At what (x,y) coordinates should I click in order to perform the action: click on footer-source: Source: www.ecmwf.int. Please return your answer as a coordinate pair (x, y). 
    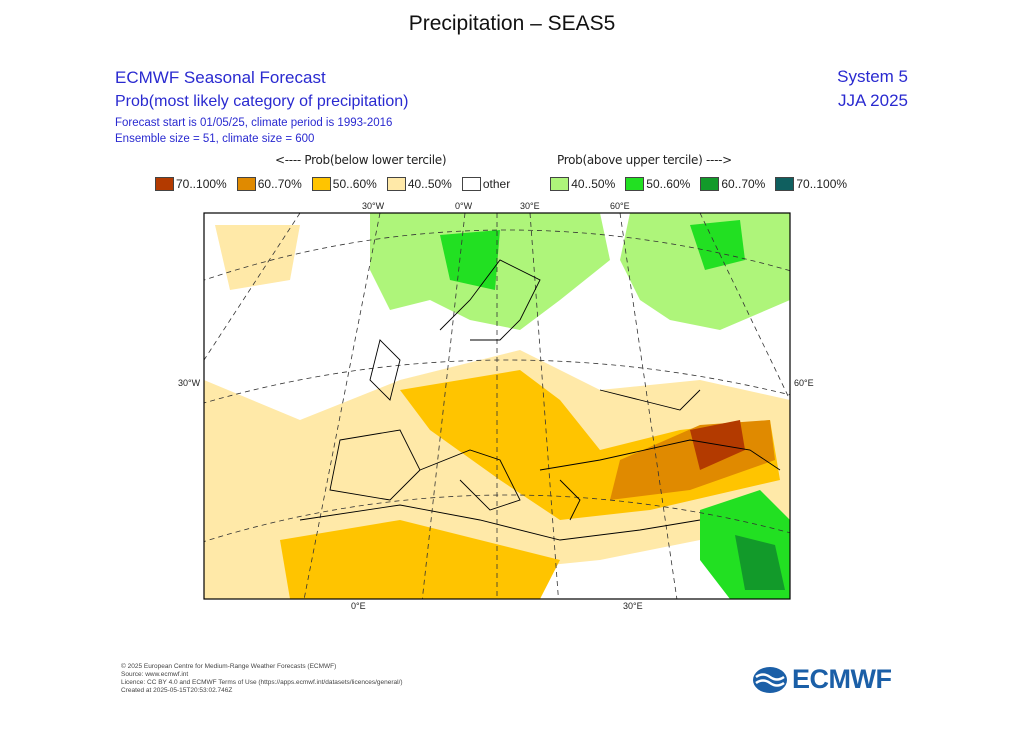
    Looking at the image, I should click on (155, 674).